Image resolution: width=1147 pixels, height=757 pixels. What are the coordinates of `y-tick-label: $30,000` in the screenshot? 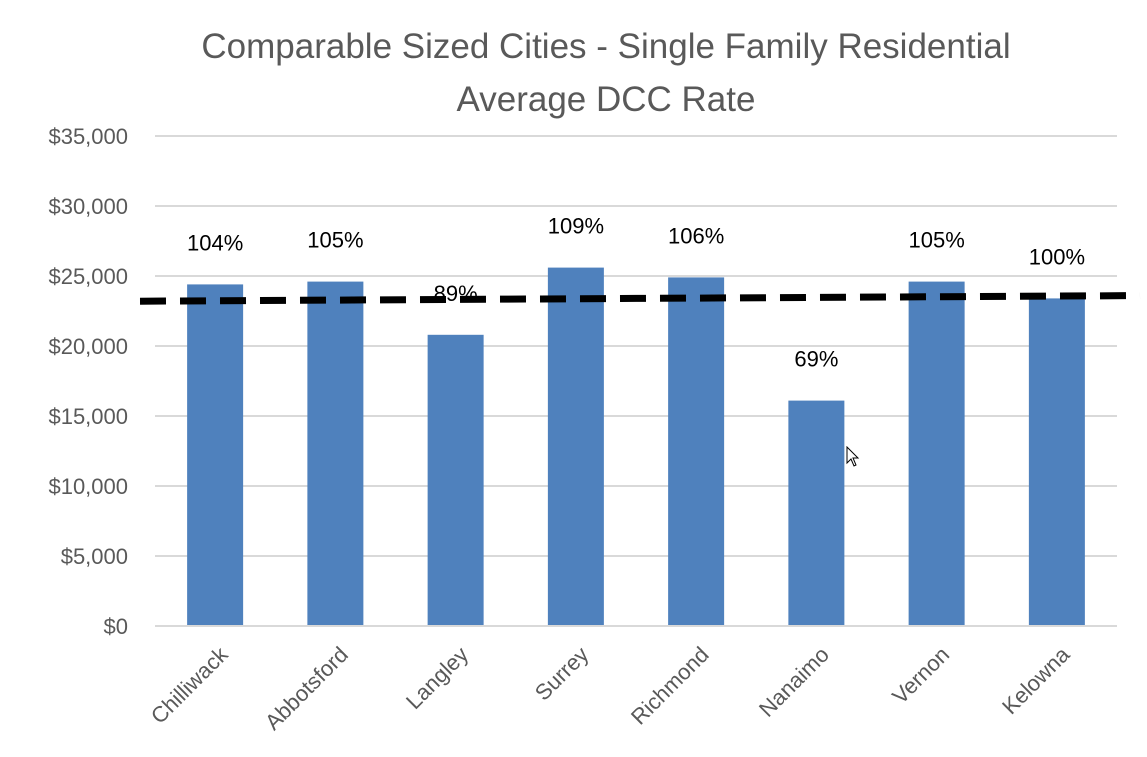 It's located at (88, 206).